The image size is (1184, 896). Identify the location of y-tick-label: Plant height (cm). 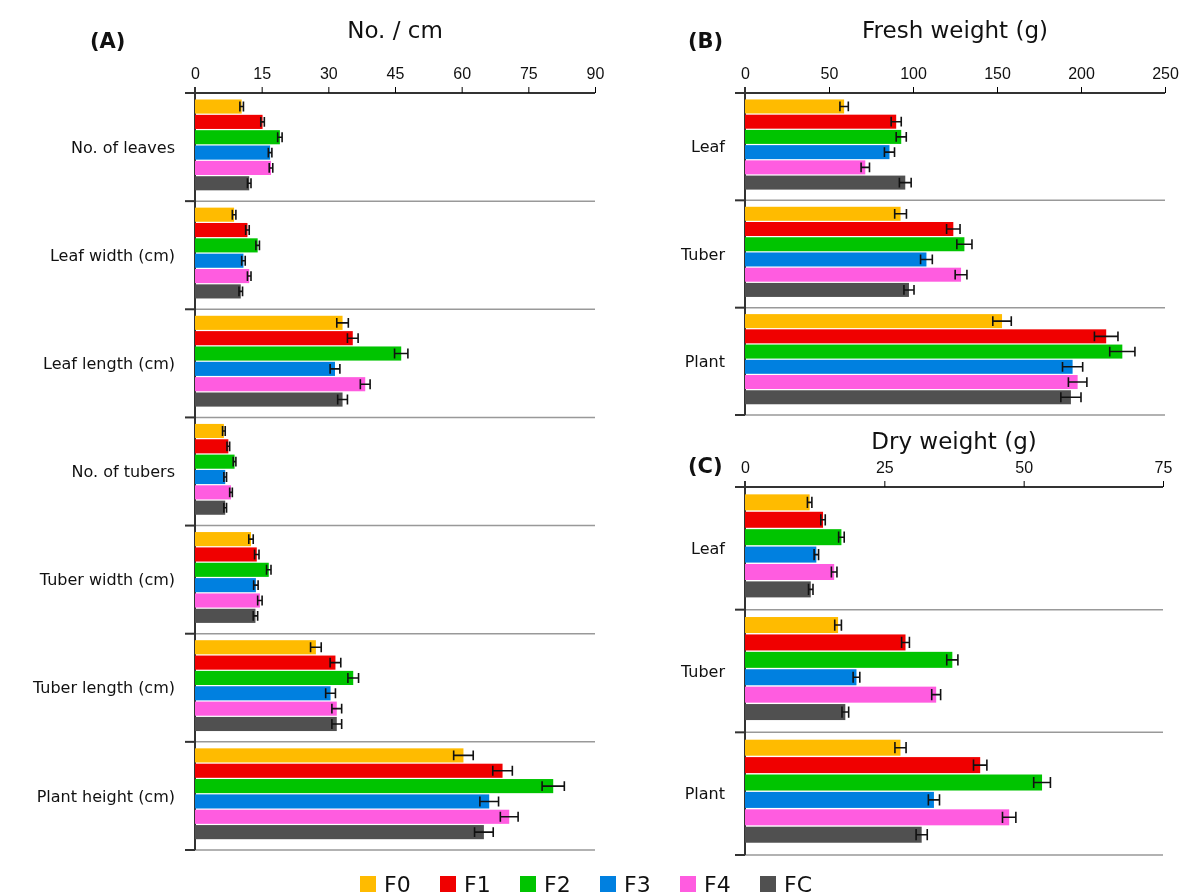
(105, 796).